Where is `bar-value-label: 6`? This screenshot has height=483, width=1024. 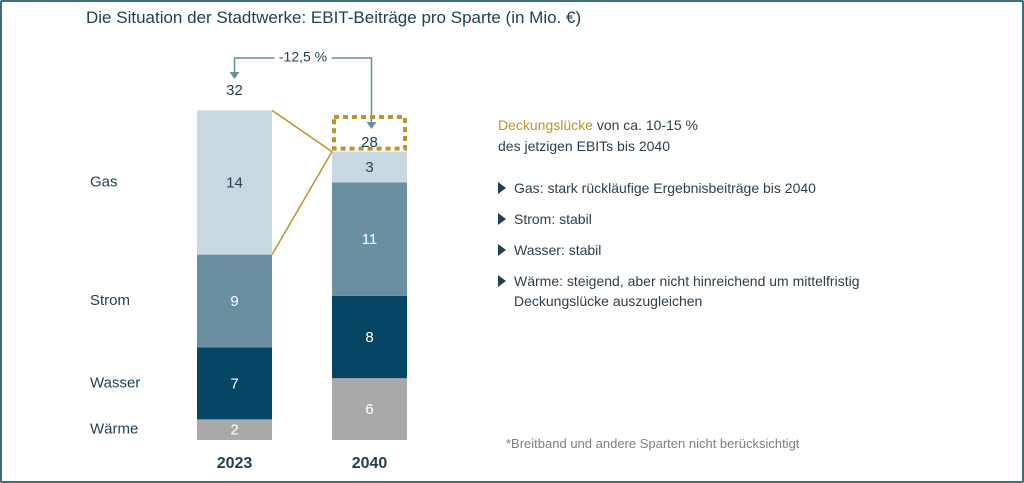 bar-value-label: 6 is located at coordinates (369, 409).